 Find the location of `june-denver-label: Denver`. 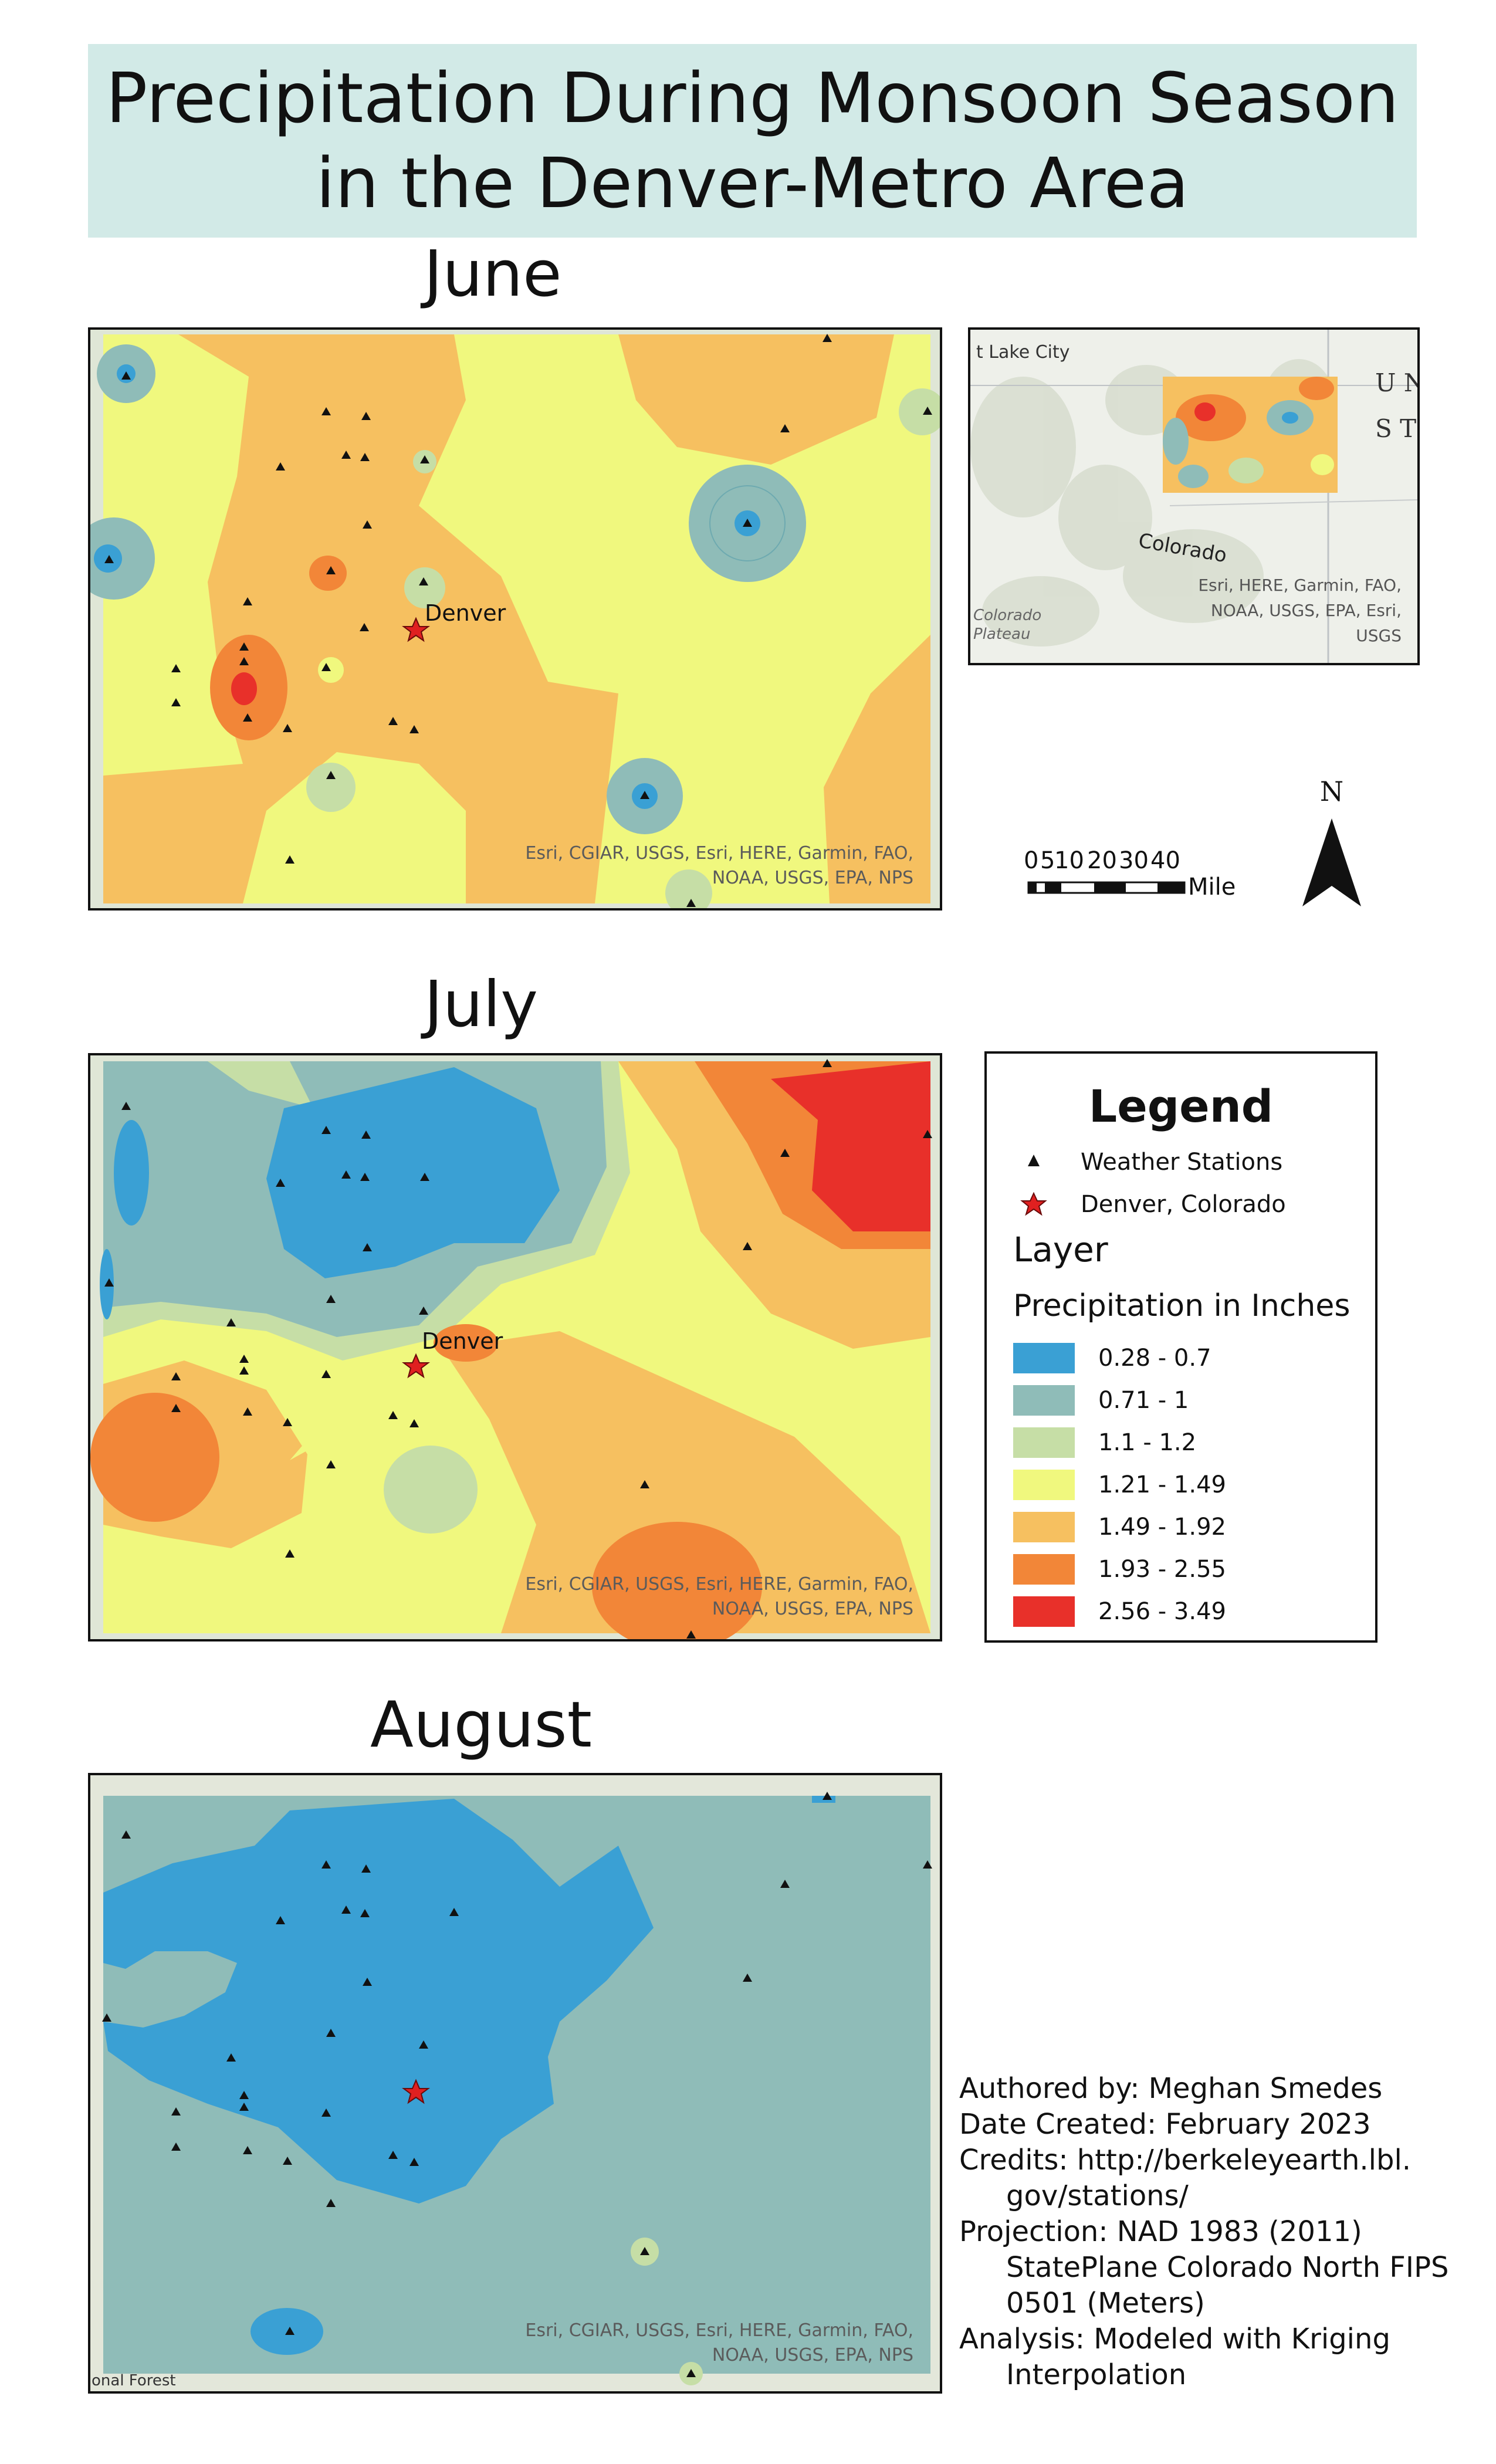

june-denver-label: Denver is located at coordinates (465, 613).